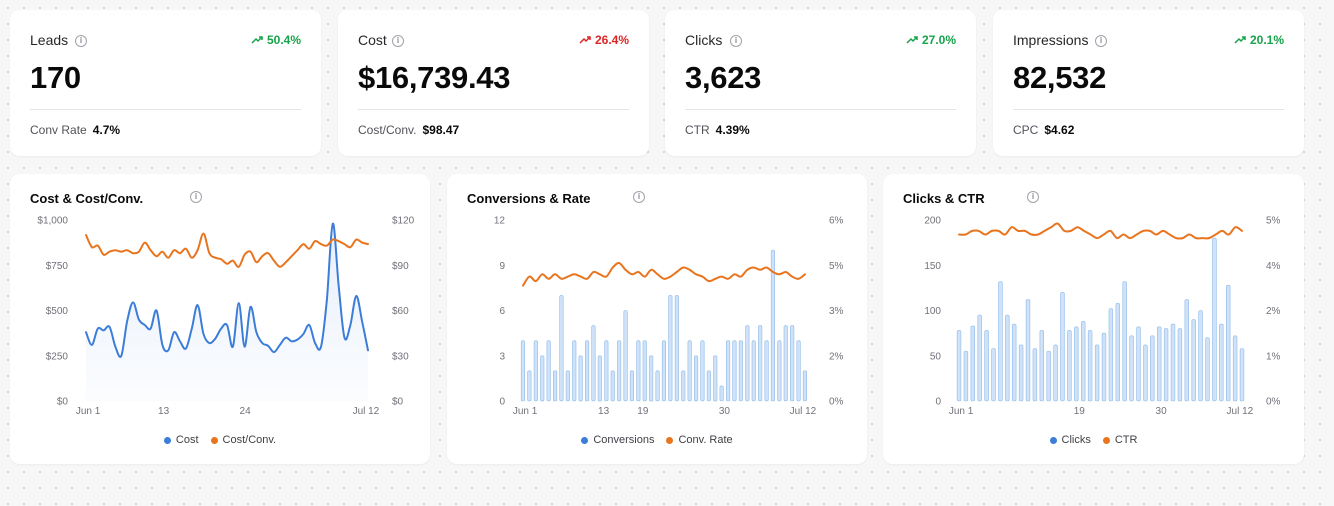  Describe the element at coordinates (181, 440) in the screenshot. I see `legend-item-cost: Cost` at that location.